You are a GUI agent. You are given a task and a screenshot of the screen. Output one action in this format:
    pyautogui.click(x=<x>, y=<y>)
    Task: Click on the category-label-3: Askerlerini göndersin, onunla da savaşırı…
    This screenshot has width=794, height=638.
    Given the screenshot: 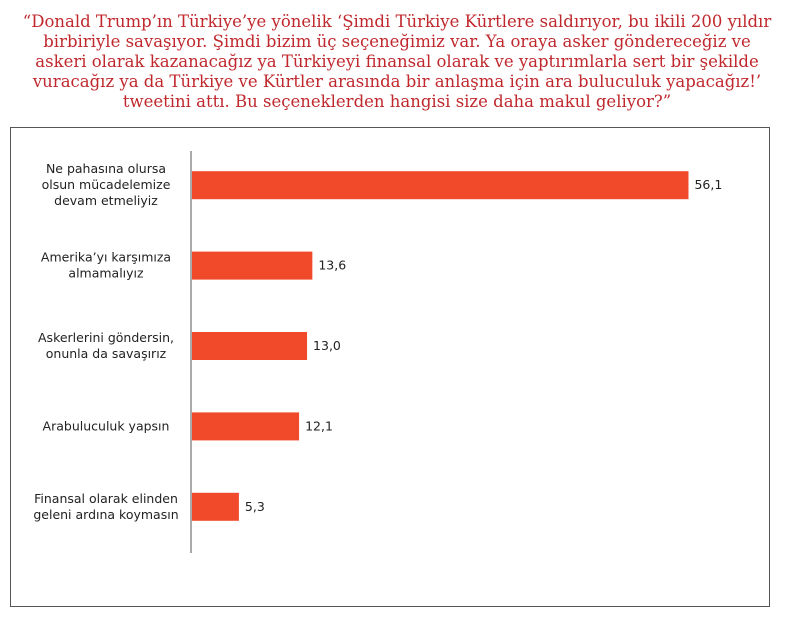 What is the action you would take?
    pyautogui.click(x=106, y=345)
    